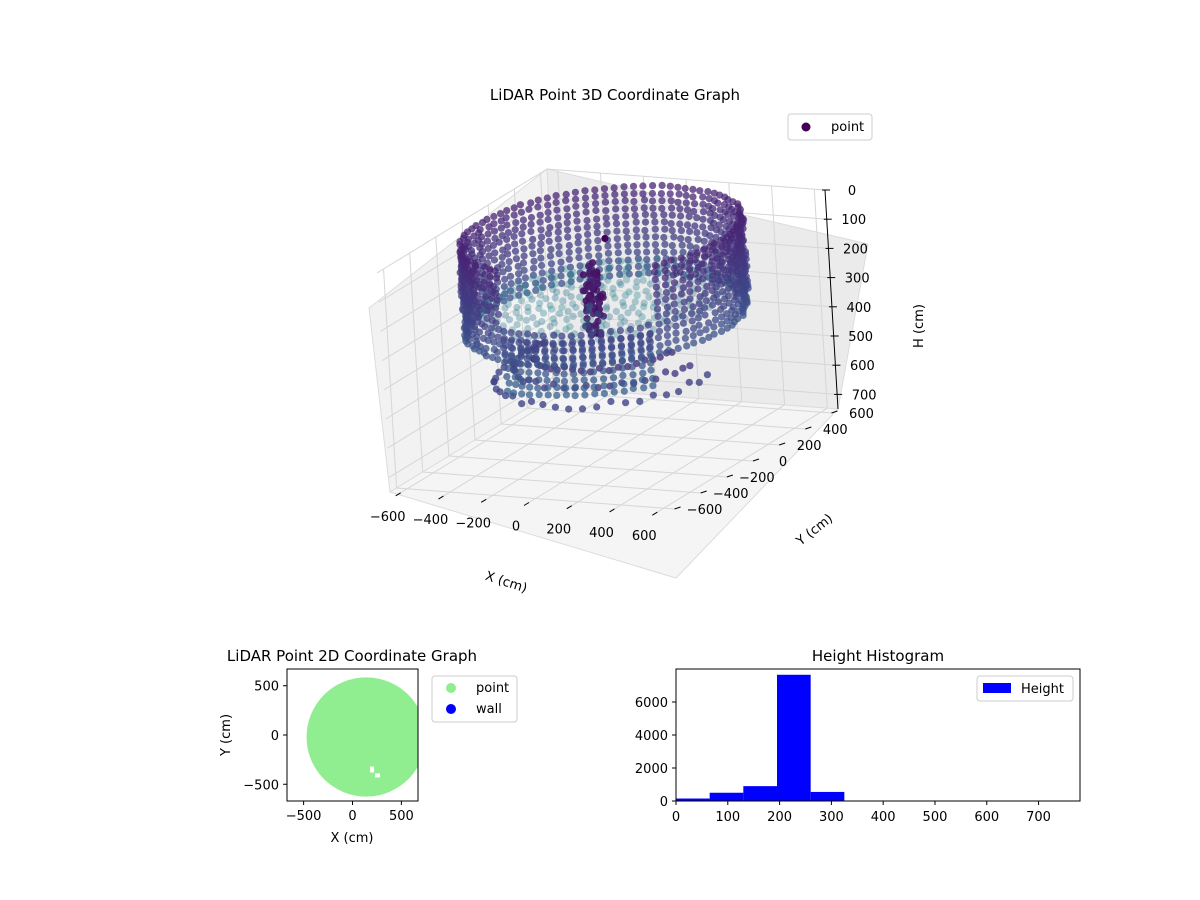 This screenshot has height=900, width=1200. Describe the element at coordinates (644, 536) in the screenshot. I see `x-tick-label-3d: 600` at that location.